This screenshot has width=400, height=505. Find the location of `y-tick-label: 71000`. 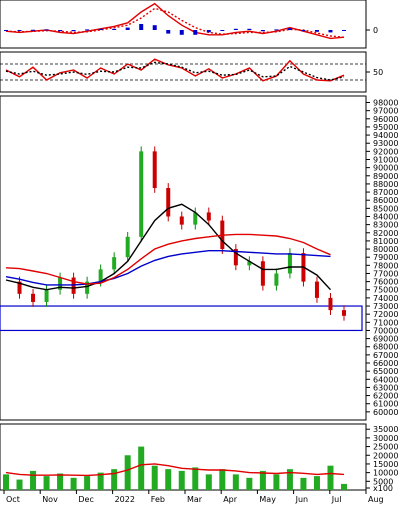

y-tick-label: 71000 is located at coordinates (385, 322).